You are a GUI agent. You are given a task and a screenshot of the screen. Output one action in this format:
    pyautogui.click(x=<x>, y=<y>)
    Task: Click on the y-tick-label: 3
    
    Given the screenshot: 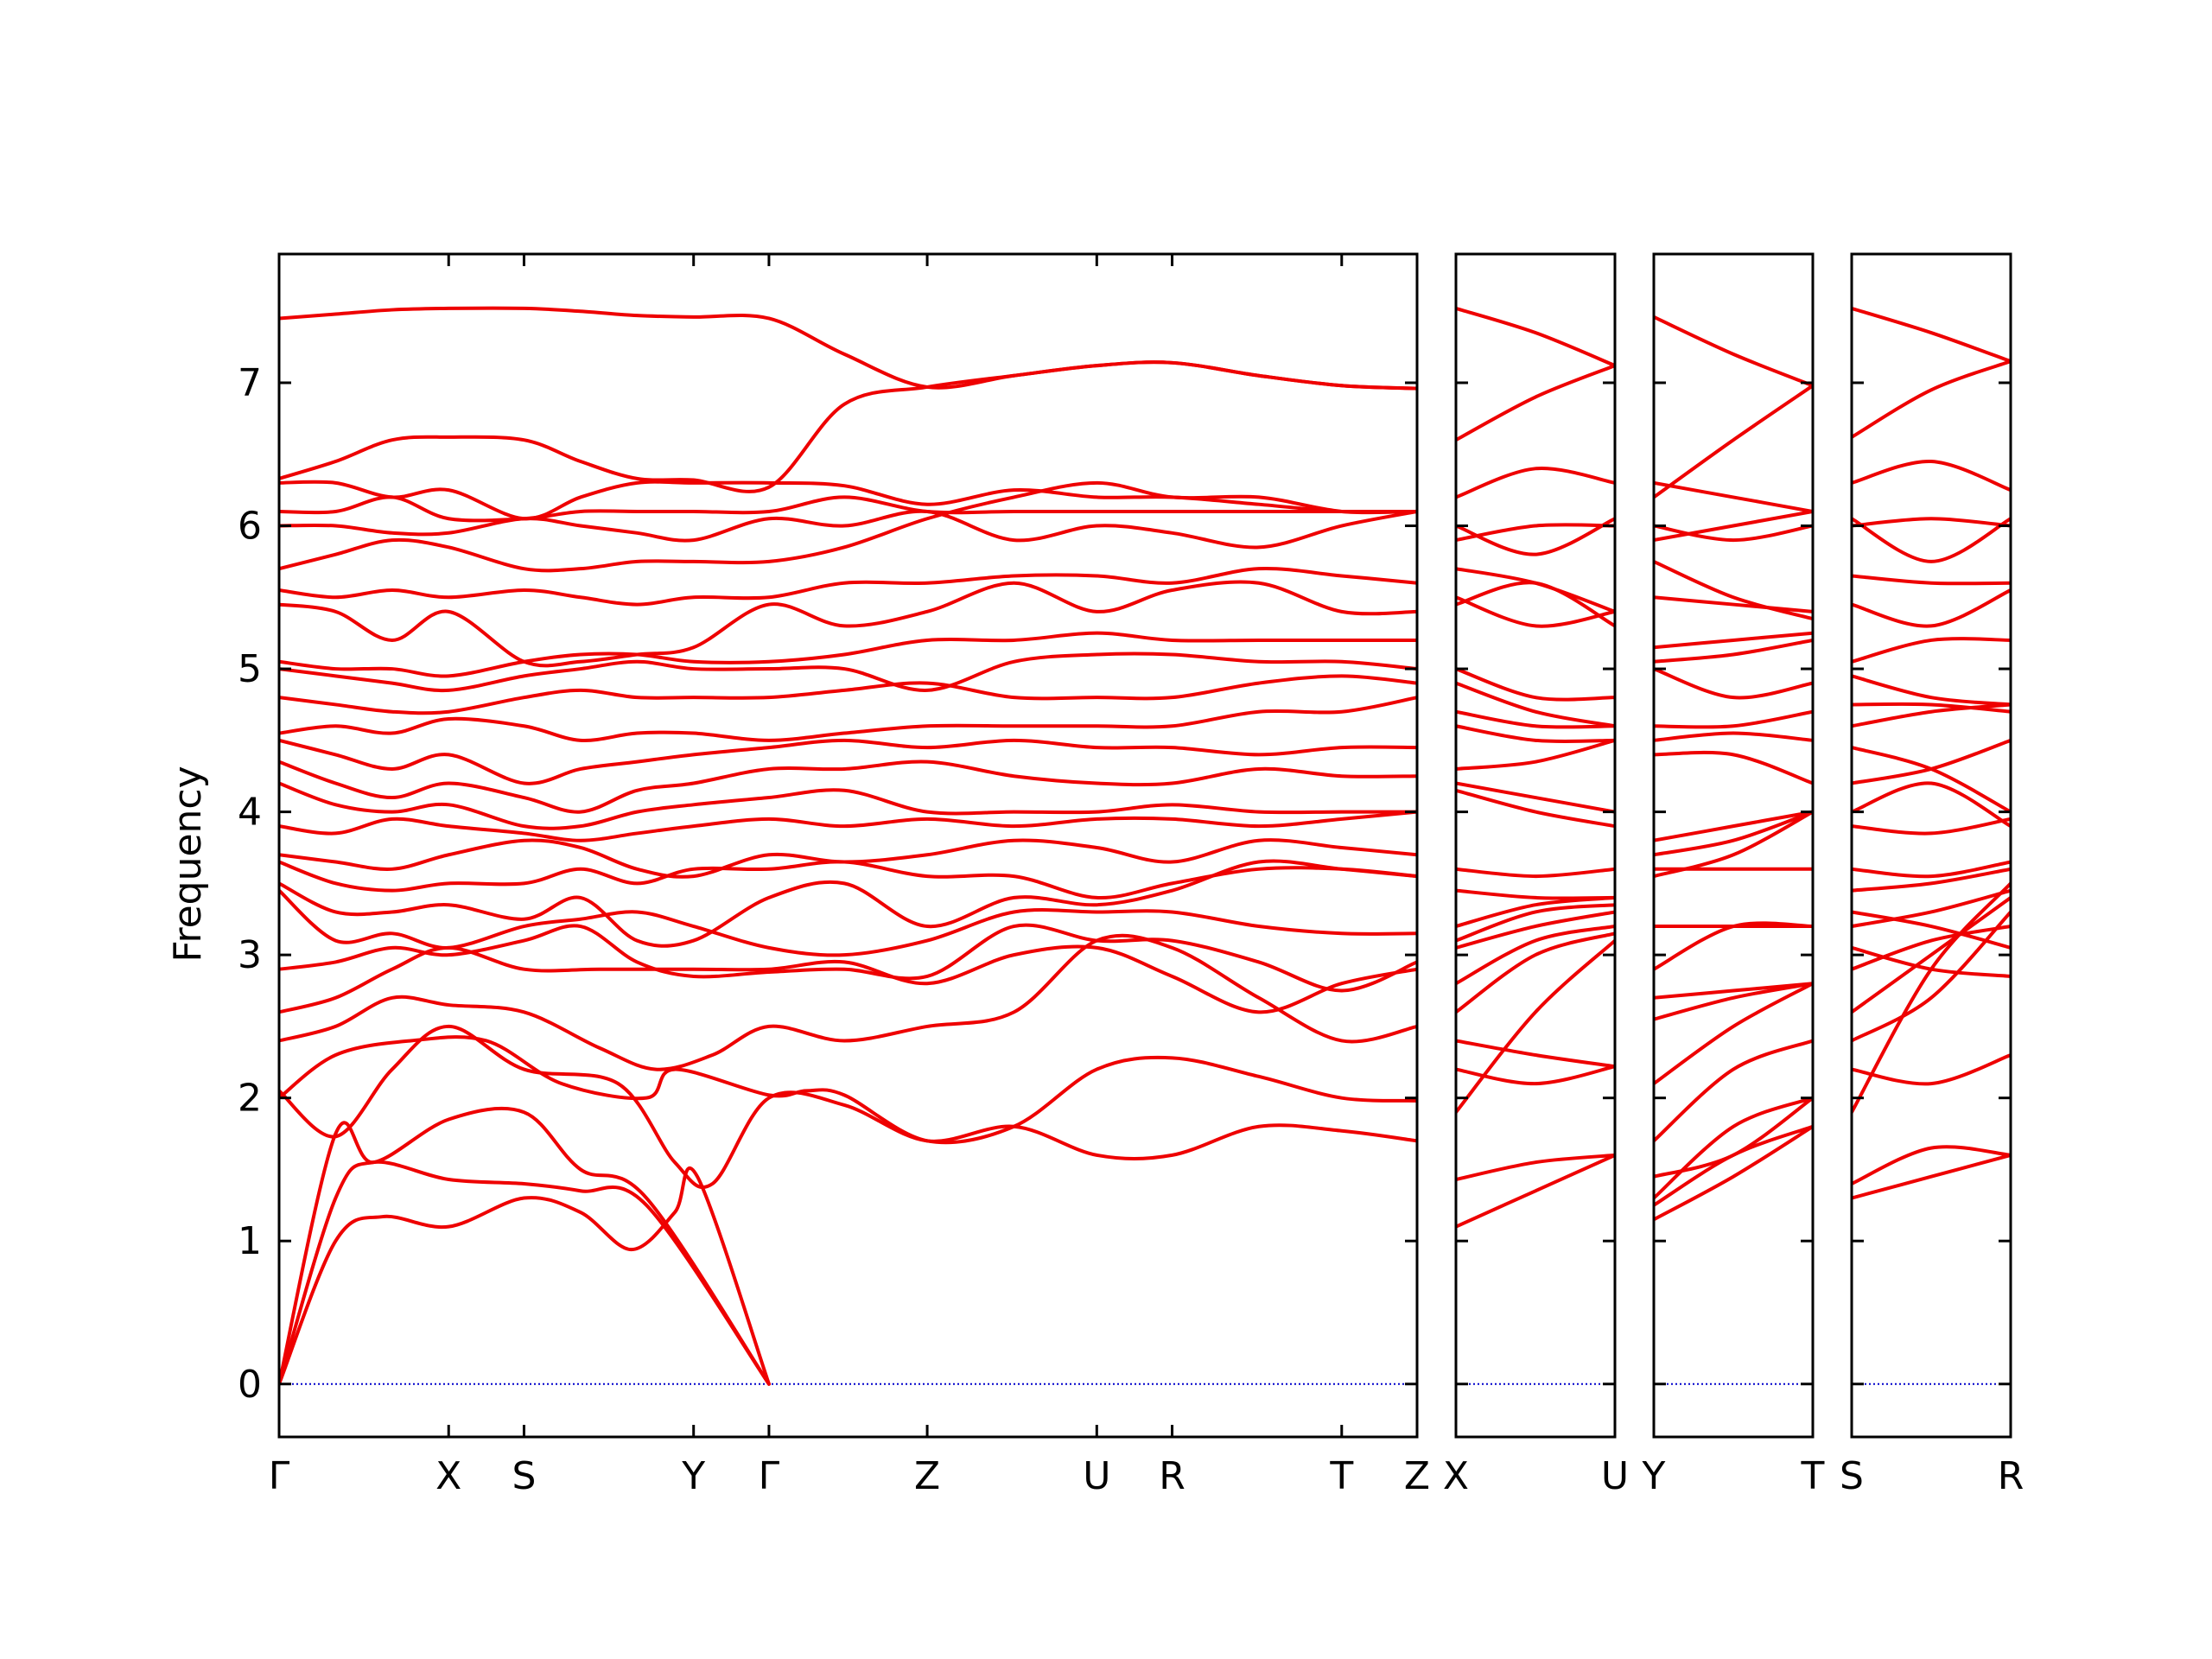 What is the action you would take?
    pyautogui.click(x=250, y=955)
    